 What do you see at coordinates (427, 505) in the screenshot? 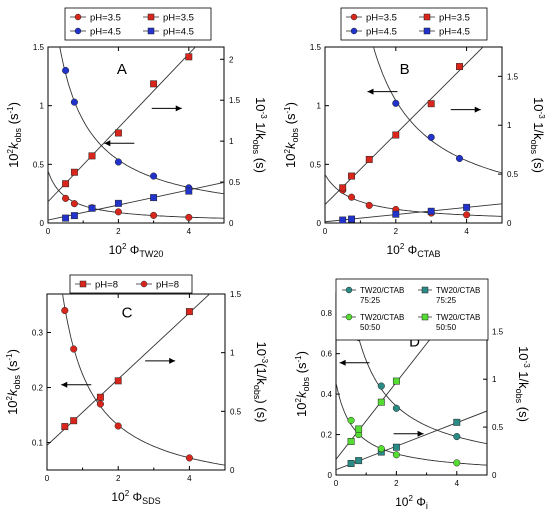
I see `label-part: i` at bounding box center [427, 505].